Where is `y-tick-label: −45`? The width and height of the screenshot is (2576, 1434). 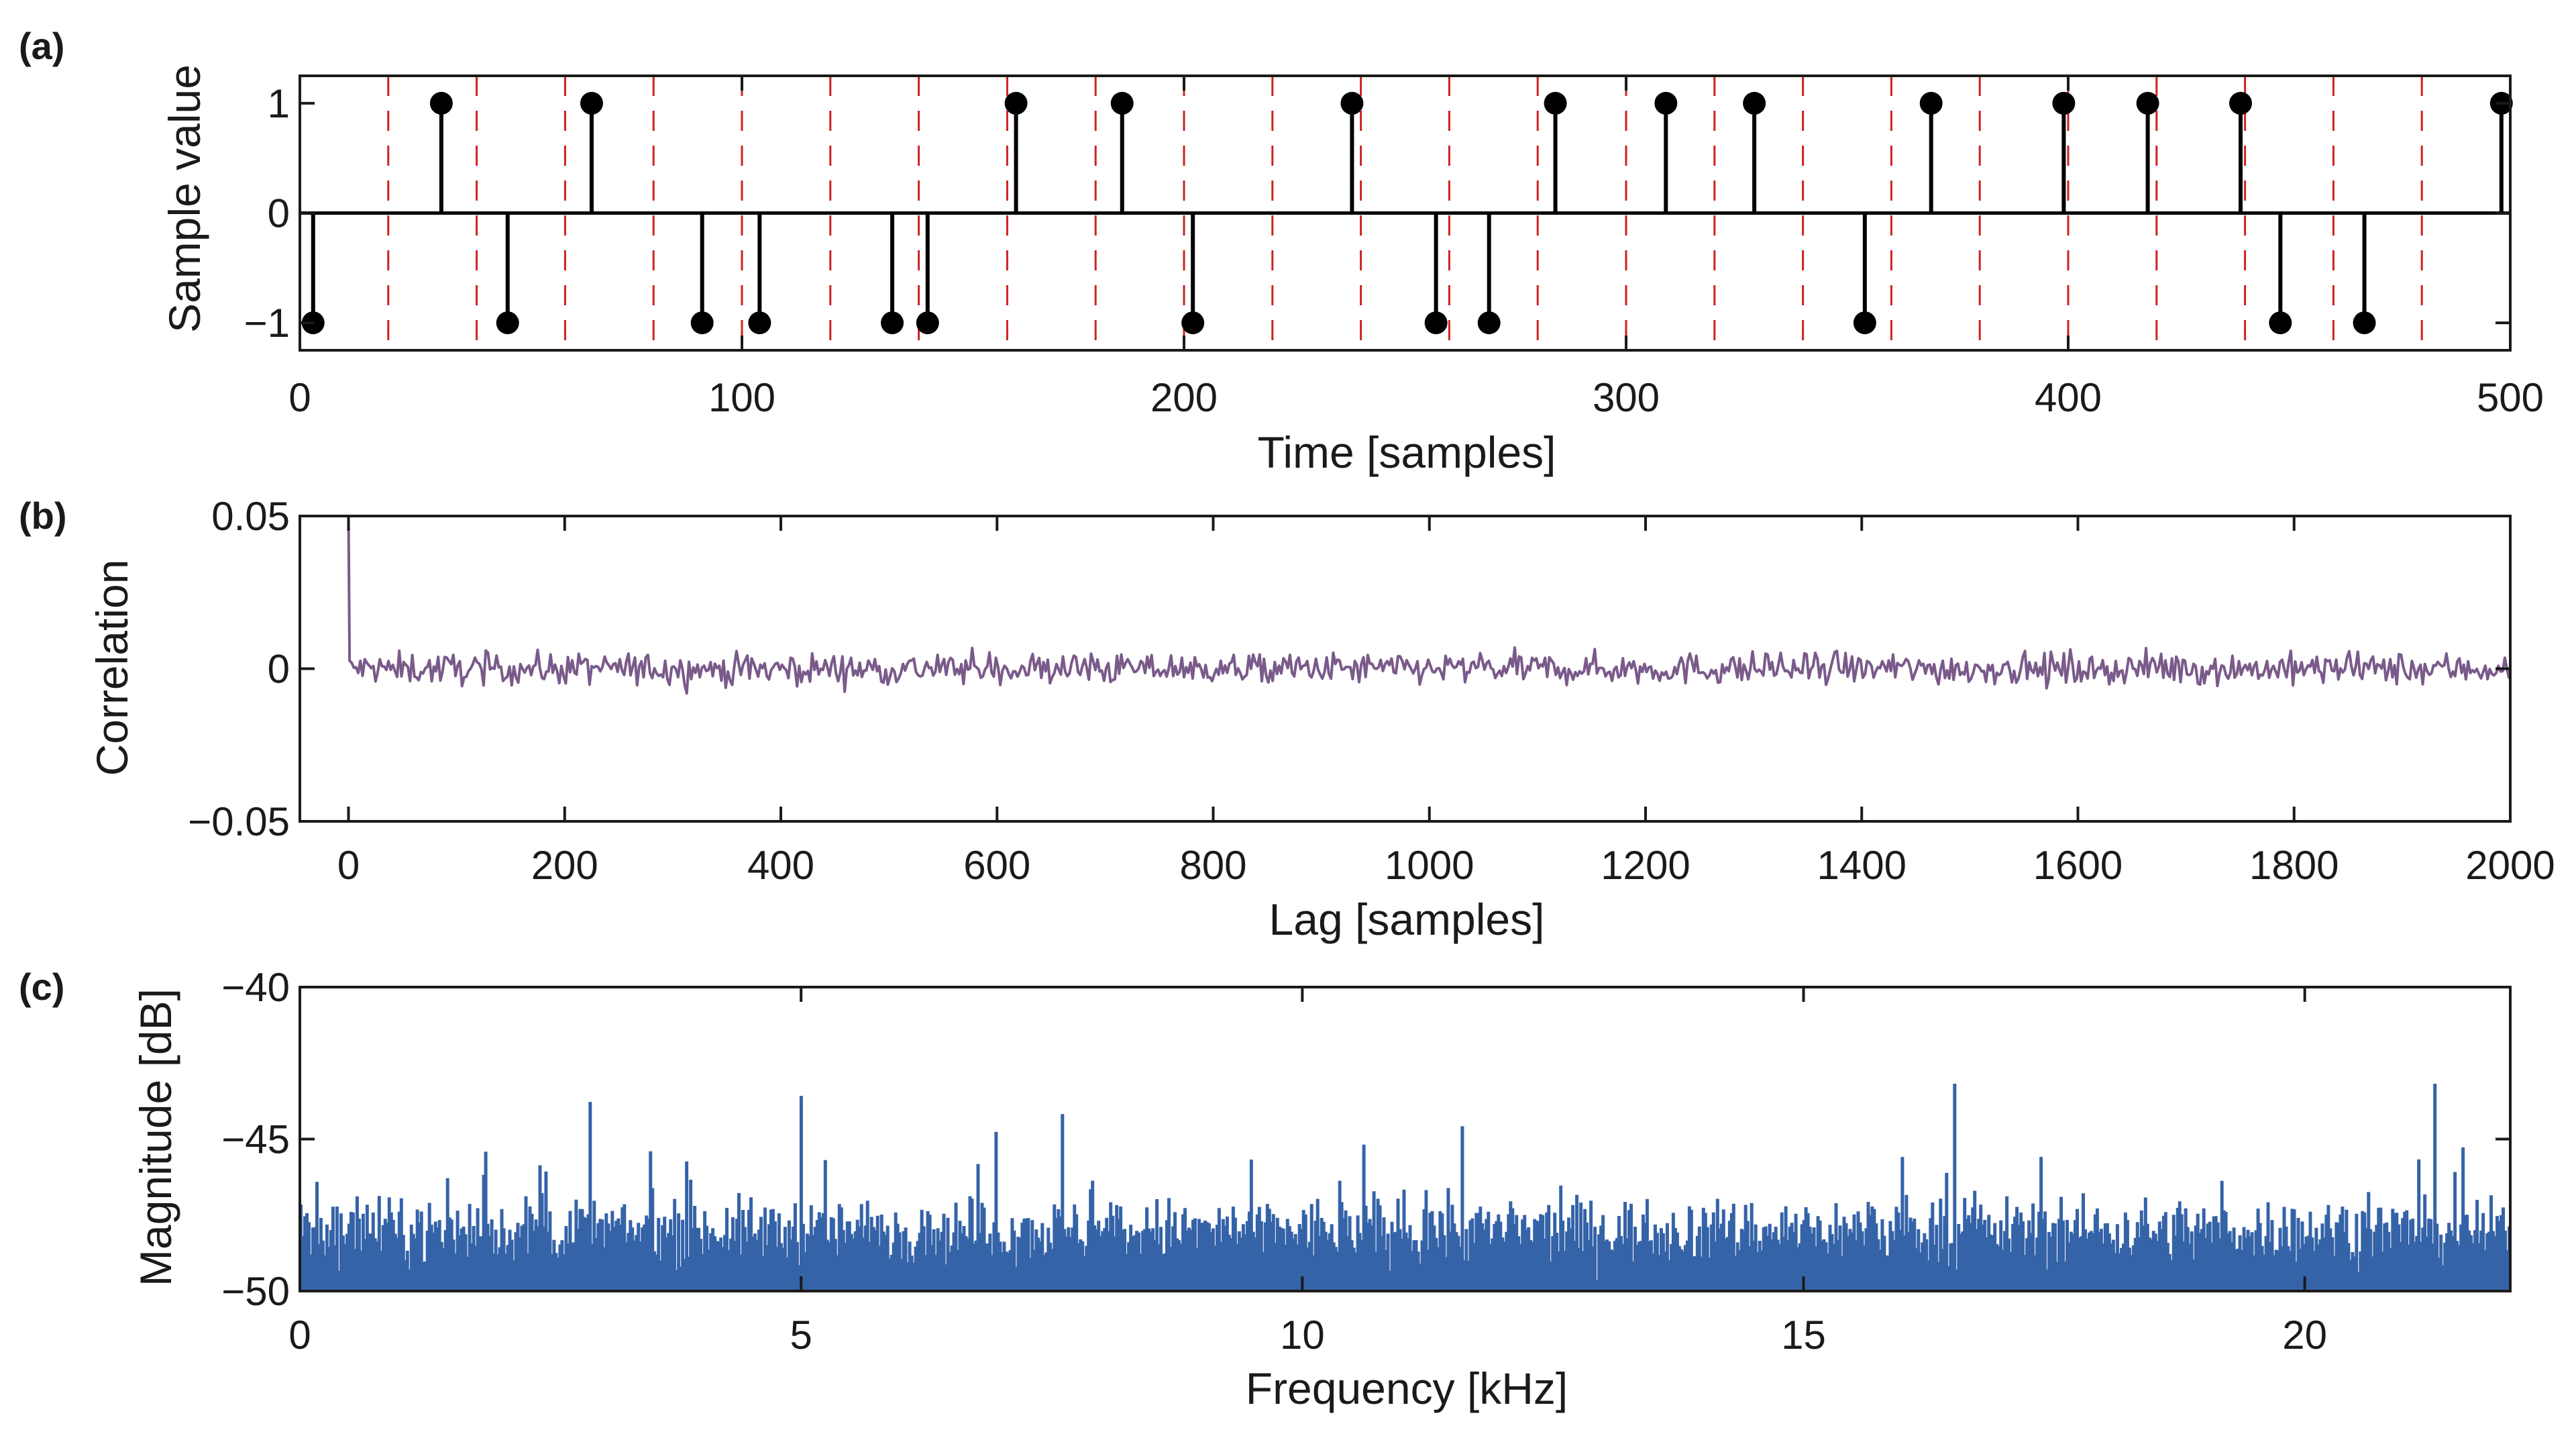
y-tick-label: −45 is located at coordinates (255, 1139).